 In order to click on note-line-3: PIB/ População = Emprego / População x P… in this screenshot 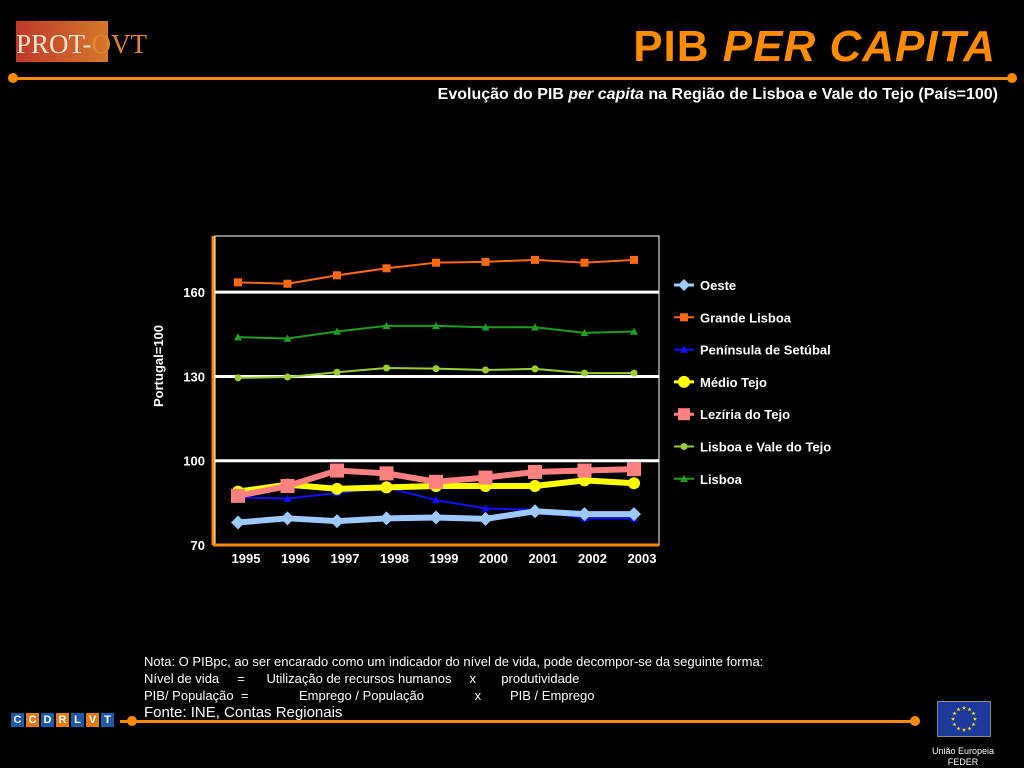, I will do `click(369, 695)`.